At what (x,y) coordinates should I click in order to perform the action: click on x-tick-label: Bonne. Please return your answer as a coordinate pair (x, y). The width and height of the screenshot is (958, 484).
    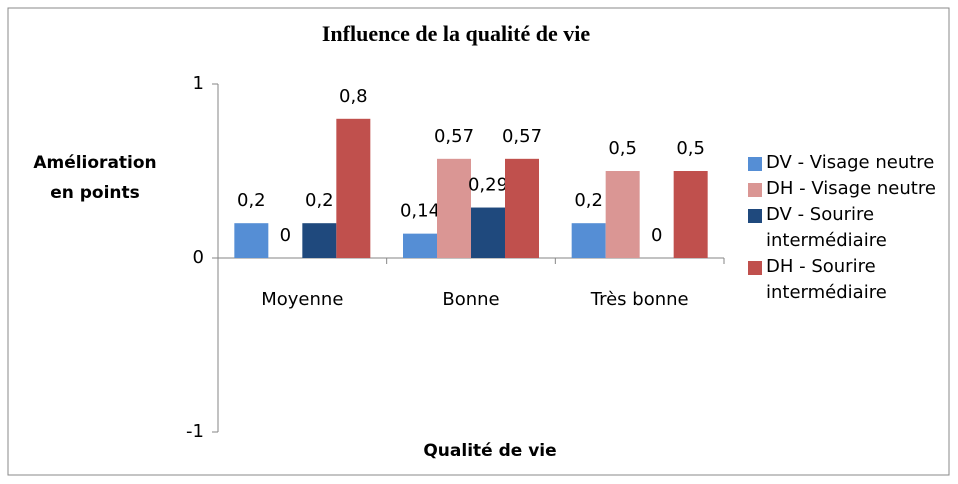
    Looking at the image, I should click on (470, 299).